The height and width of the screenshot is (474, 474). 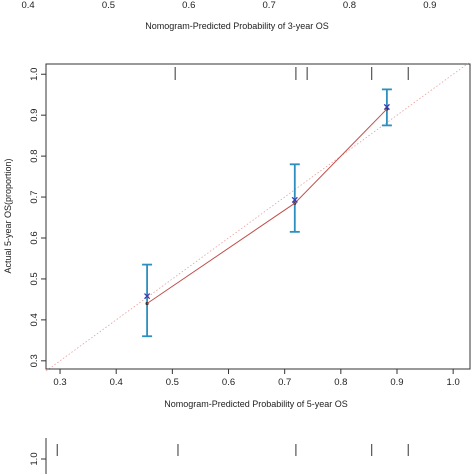 What do you see at coordinates (349, 5) in the screenshot?
I see `top-fragment-tick-label: 0.8` at bounding box center [349, 5].